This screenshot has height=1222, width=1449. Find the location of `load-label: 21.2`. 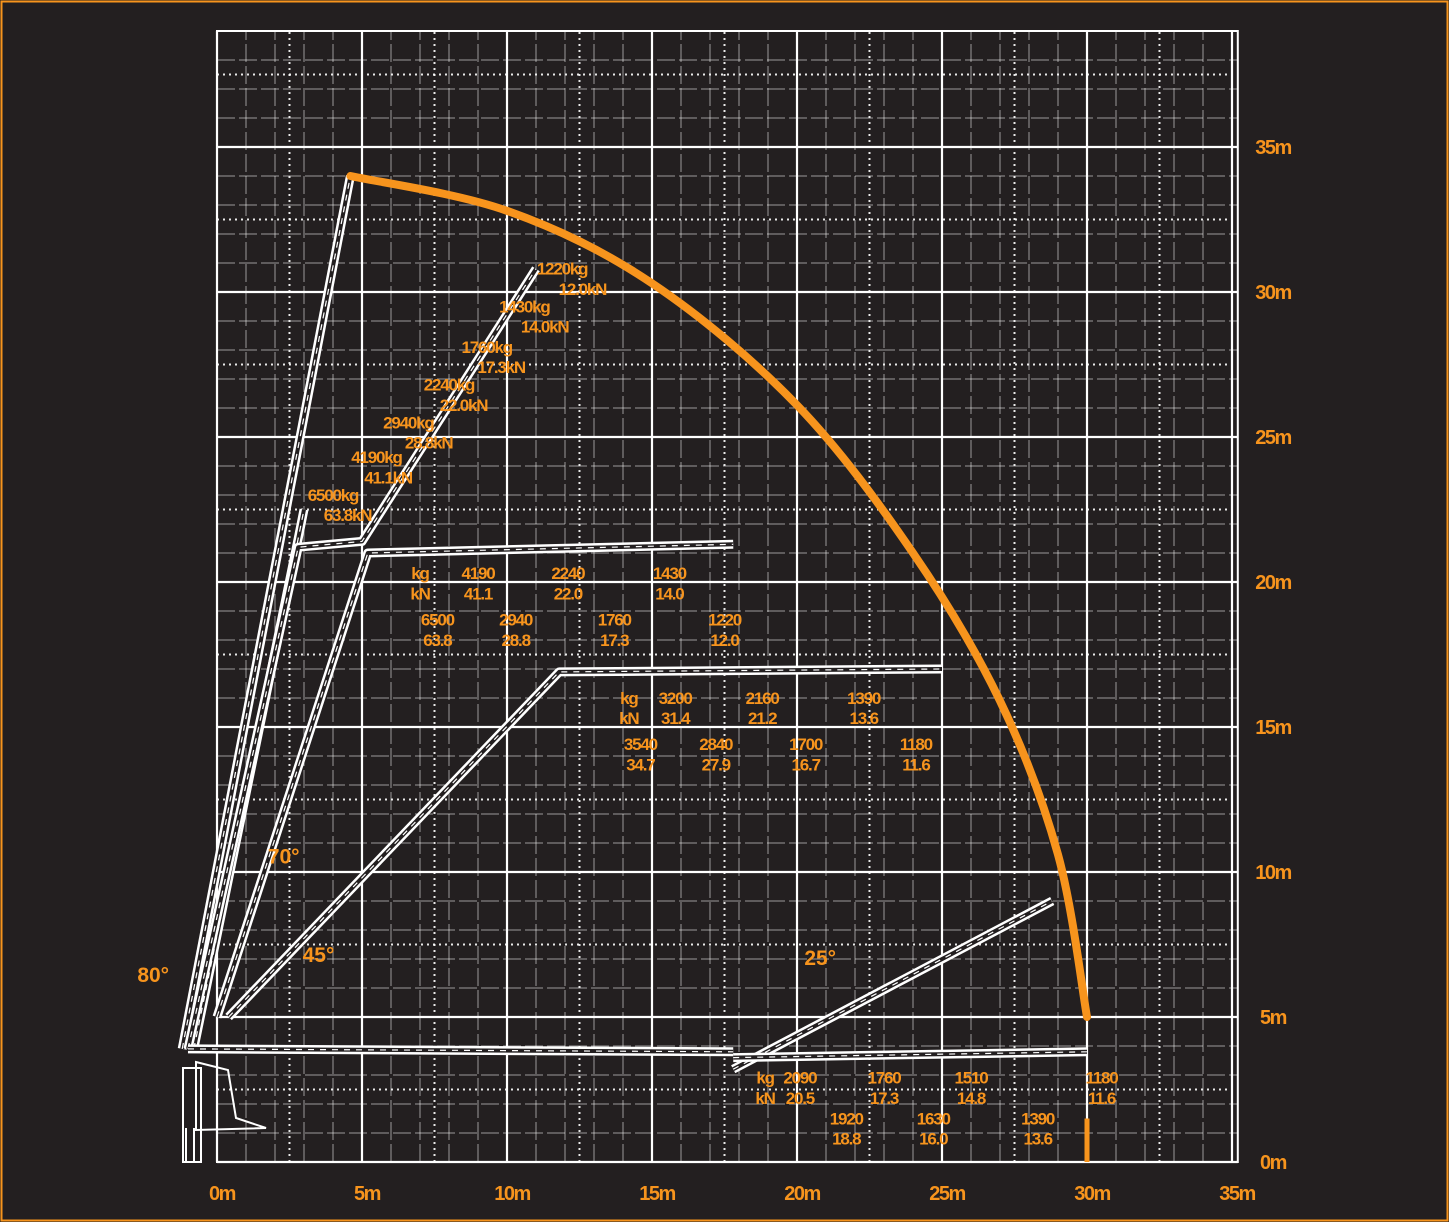

load-label: 21.2 is located at coordinates (762, 718).